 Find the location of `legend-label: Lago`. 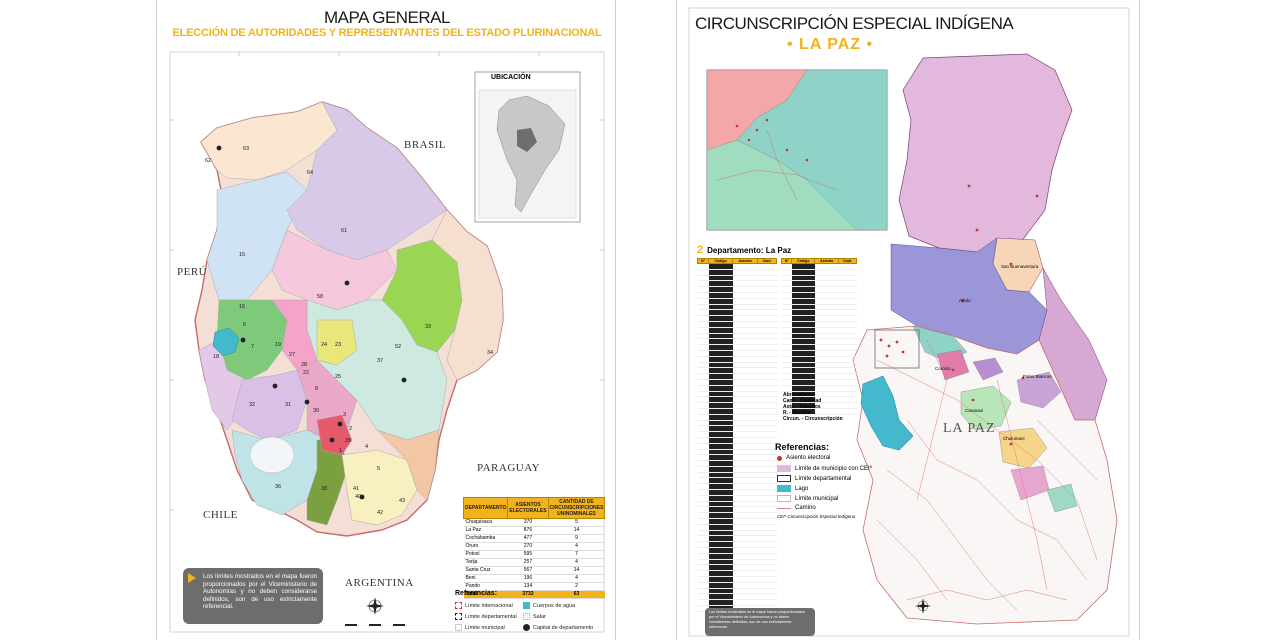

legend-label: Lago is located at coordinates (802, 488).